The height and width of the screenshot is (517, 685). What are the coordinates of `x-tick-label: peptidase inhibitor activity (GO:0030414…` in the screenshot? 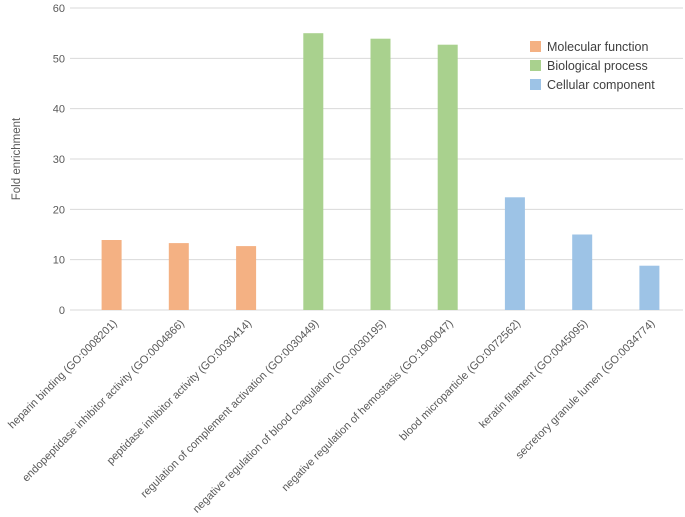 It's located at (179, 392).